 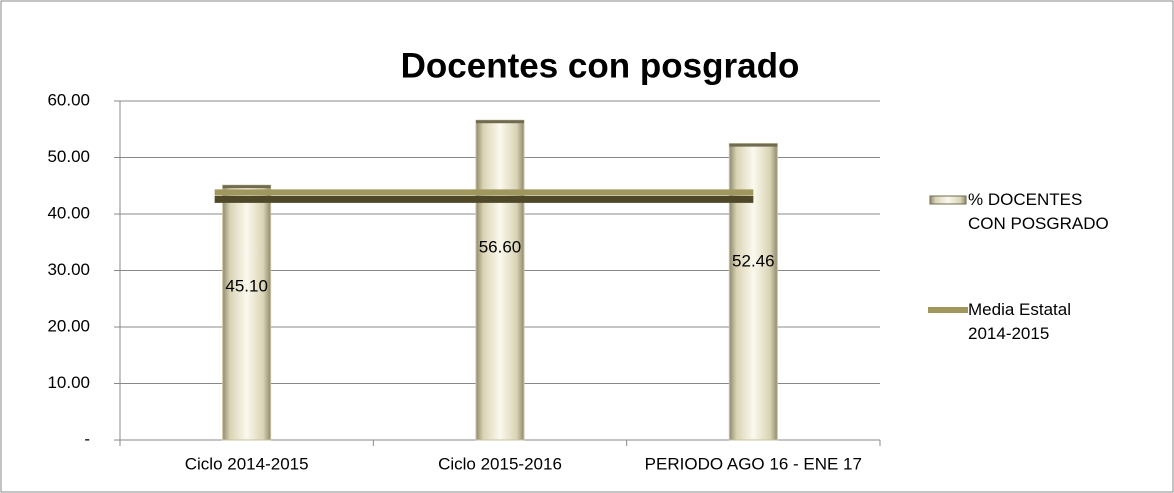 What do you see at coordinates (753, 463) in the screenshot?
I see `x-tick-label: PERIODO AGO 16 - ENE 17` at bounding box center [753, 463].